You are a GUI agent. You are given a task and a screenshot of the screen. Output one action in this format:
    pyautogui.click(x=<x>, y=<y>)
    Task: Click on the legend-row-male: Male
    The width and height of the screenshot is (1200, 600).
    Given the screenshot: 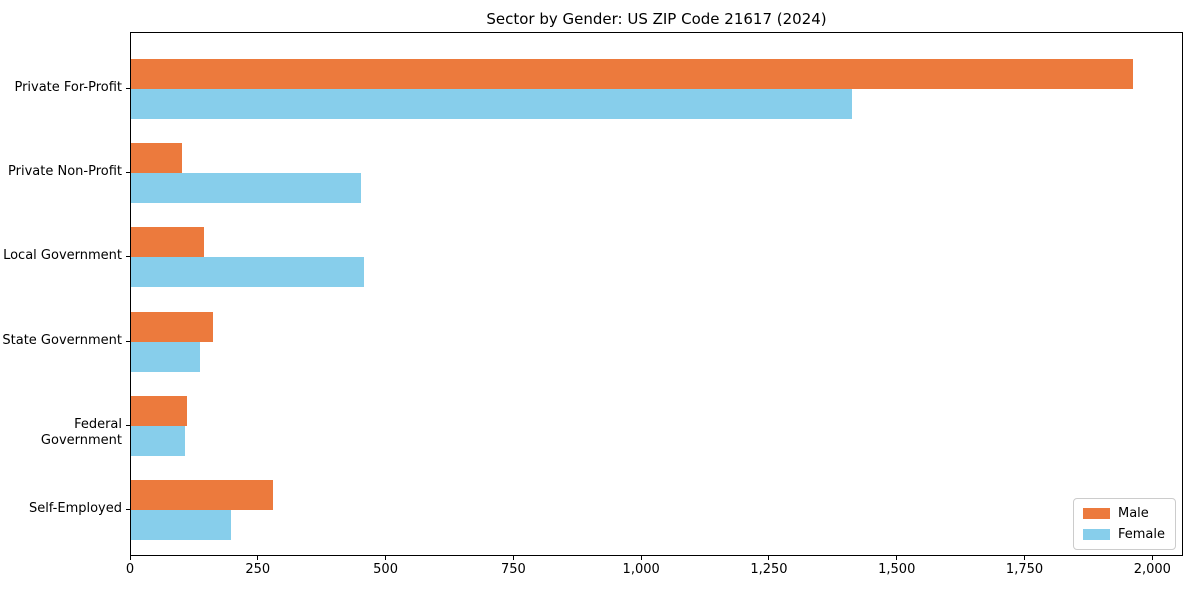 What is the action you would take?
    pyautogui.click(x=1123, y=513)
    